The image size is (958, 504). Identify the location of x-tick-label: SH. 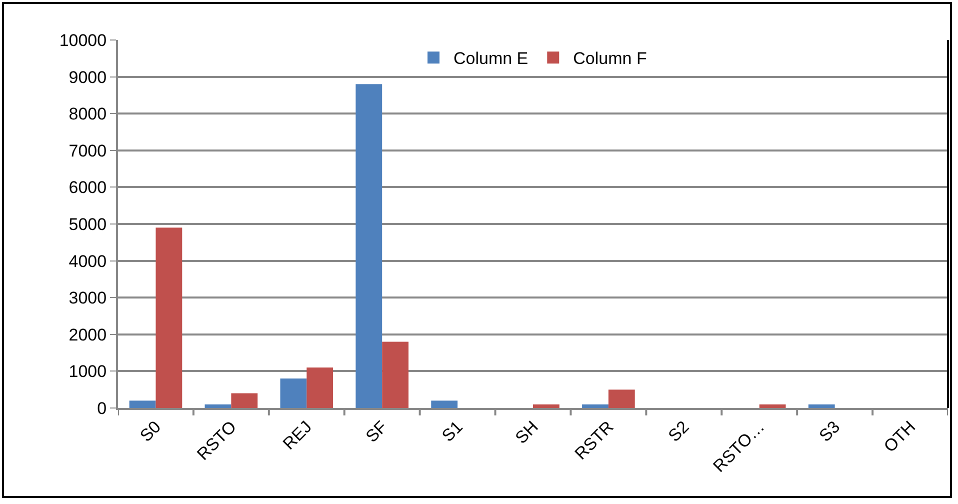
(527, 432).